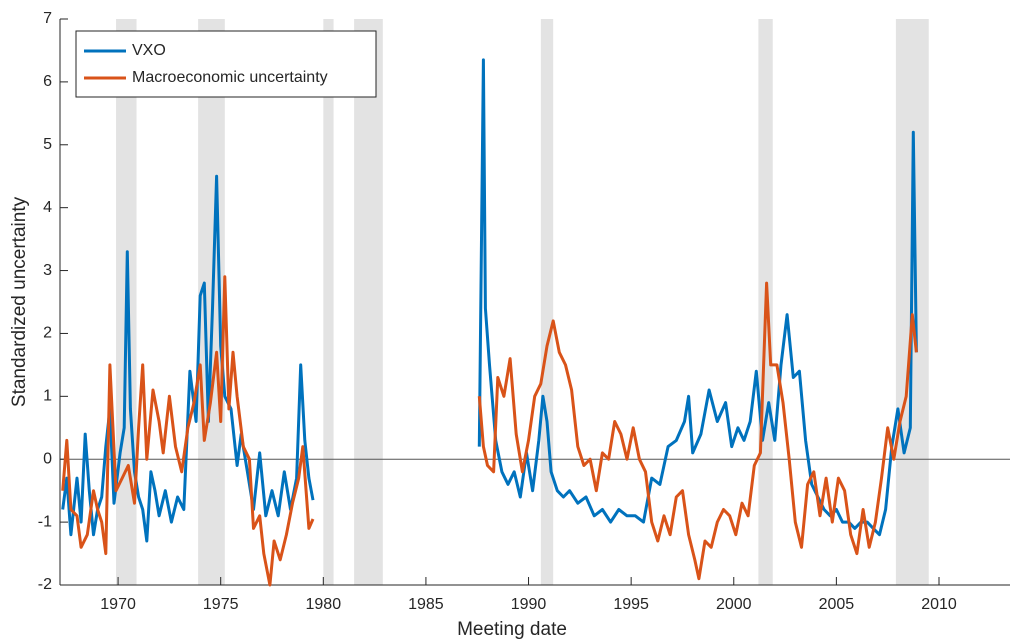  What do you see at coordinates (45, 584) in the screenshot?
I see `y-tick-label: -2` at bounding box center [45, 584].